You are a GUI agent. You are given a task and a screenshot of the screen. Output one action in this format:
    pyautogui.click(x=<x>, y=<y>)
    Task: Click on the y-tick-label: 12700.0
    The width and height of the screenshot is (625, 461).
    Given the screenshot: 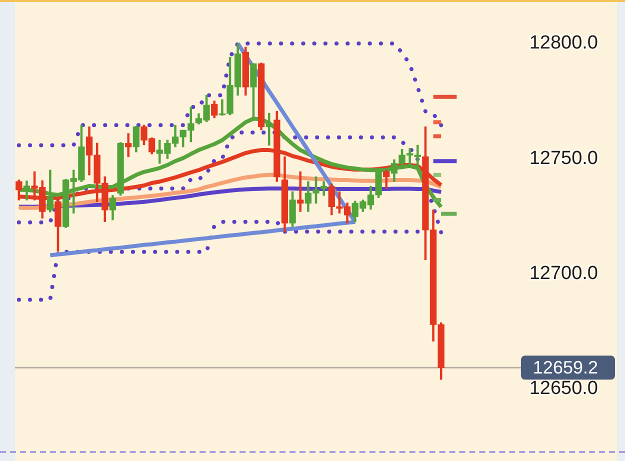 What is the action you would take?
    pyautogui.click(x=563, y=273)
    